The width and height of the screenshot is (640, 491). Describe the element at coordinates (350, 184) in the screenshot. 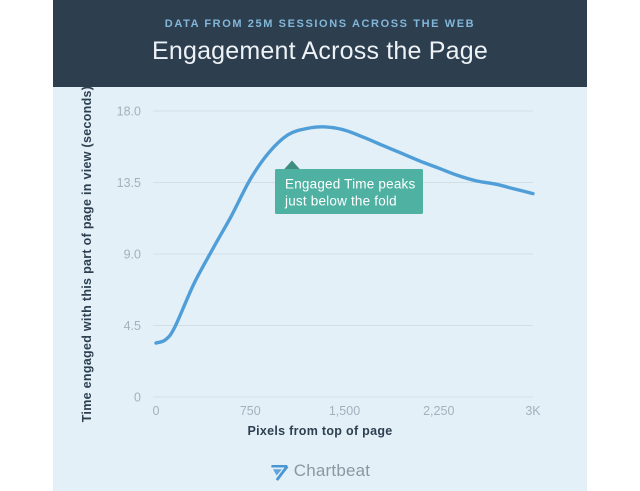

I see `tooltip-text-line1: Engaged Time peaks` at that location.